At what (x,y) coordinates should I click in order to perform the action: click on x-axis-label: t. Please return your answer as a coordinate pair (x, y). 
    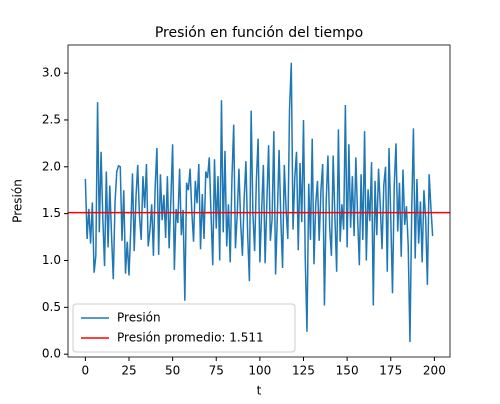
    Looking at the image, I should click on (259, 391).